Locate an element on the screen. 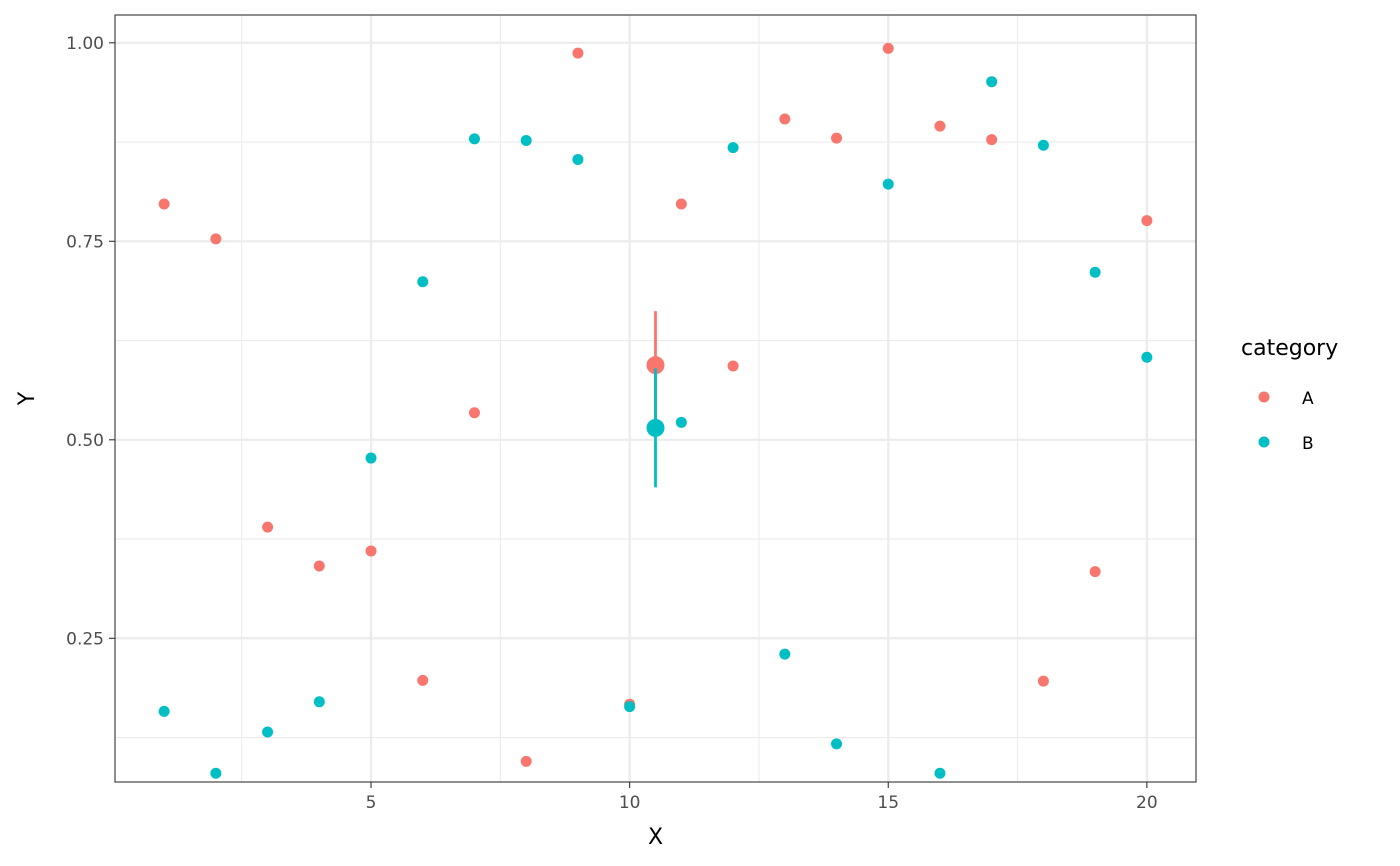 This screenshot has height=866, width=1400. x-tick-label: 20 is located at coordinates (1147, 803).